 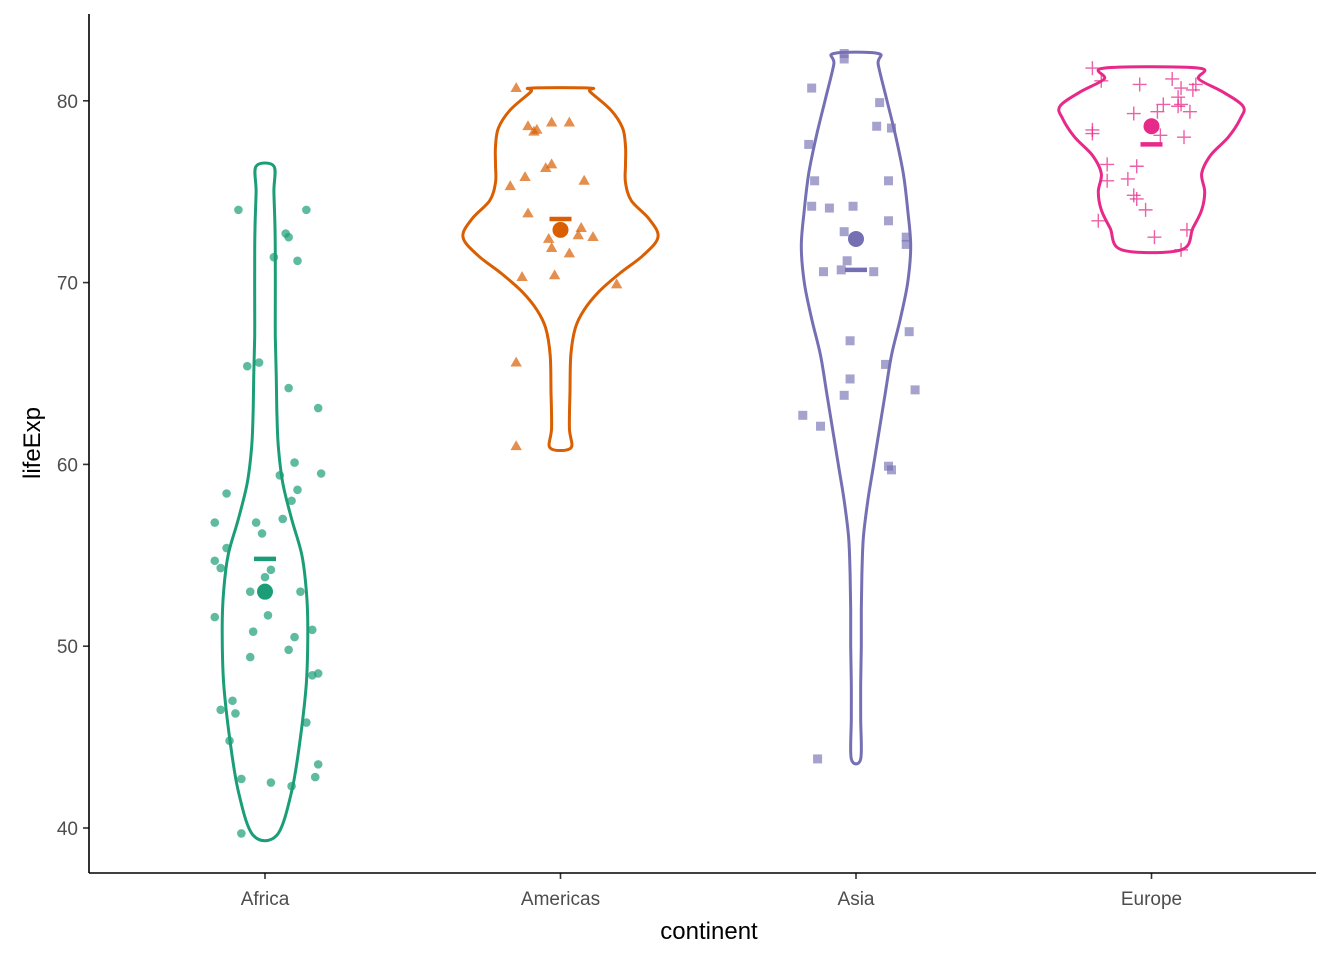 I want to click on violin-africa, so click(x=265, y=502).